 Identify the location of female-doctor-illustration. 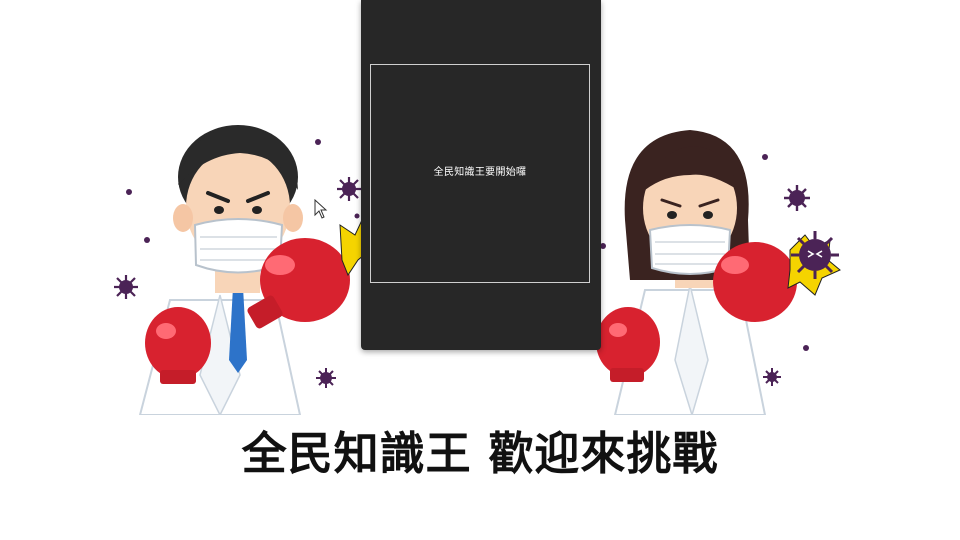
(718, 272).